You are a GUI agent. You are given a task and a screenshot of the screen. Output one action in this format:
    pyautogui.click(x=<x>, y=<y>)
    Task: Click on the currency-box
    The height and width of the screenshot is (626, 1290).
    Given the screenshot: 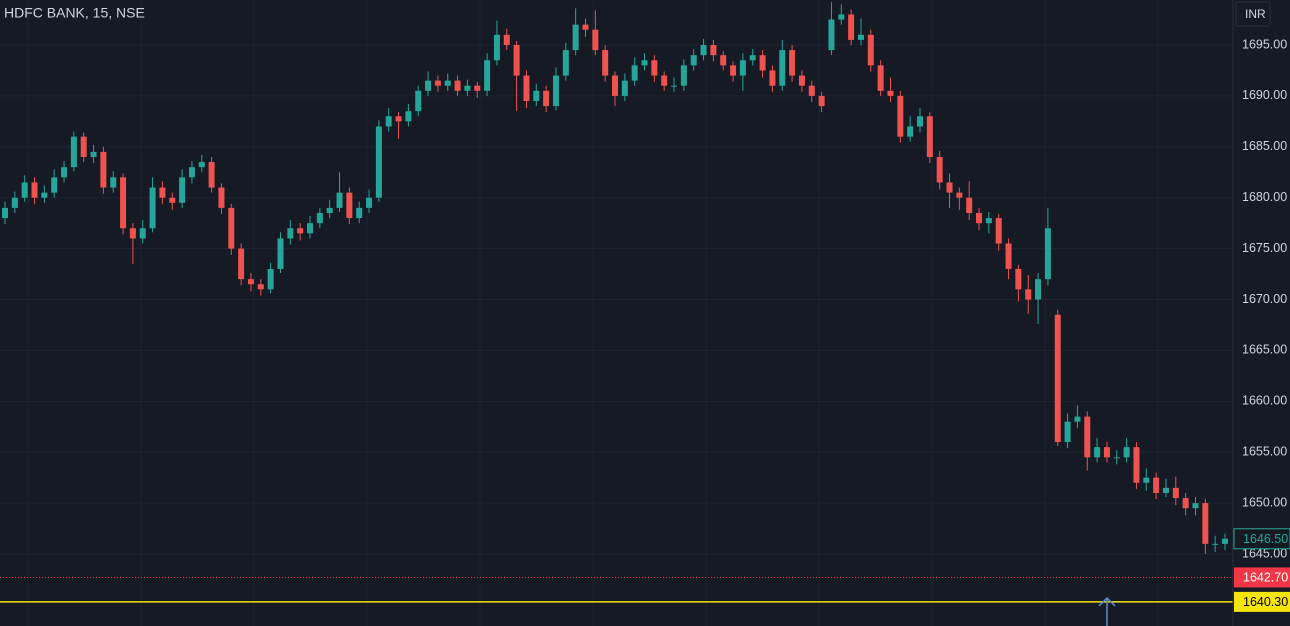 What is the action you would take?
    pyautogui.click(x=1253, y=14)
    